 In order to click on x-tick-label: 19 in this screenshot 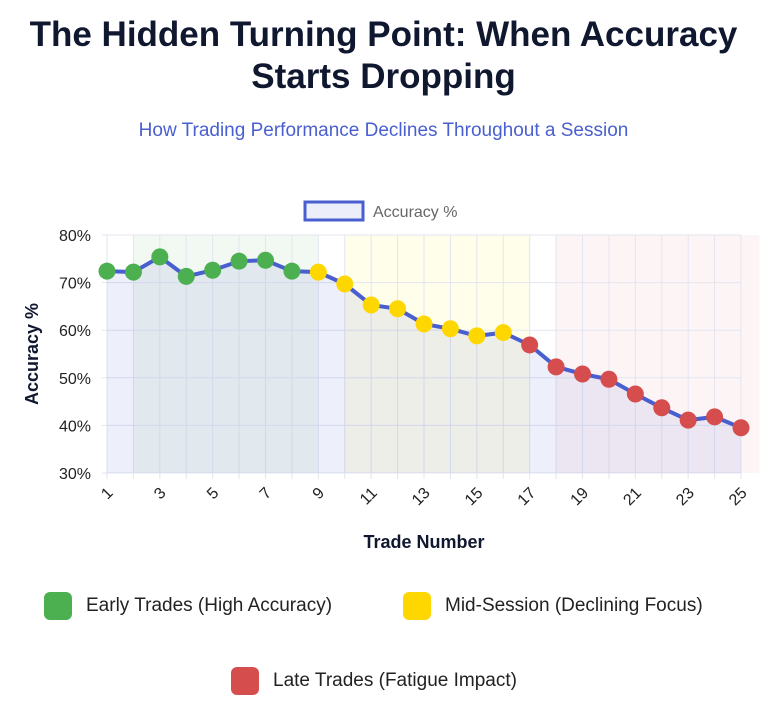, I will do `click(580, 497)`.